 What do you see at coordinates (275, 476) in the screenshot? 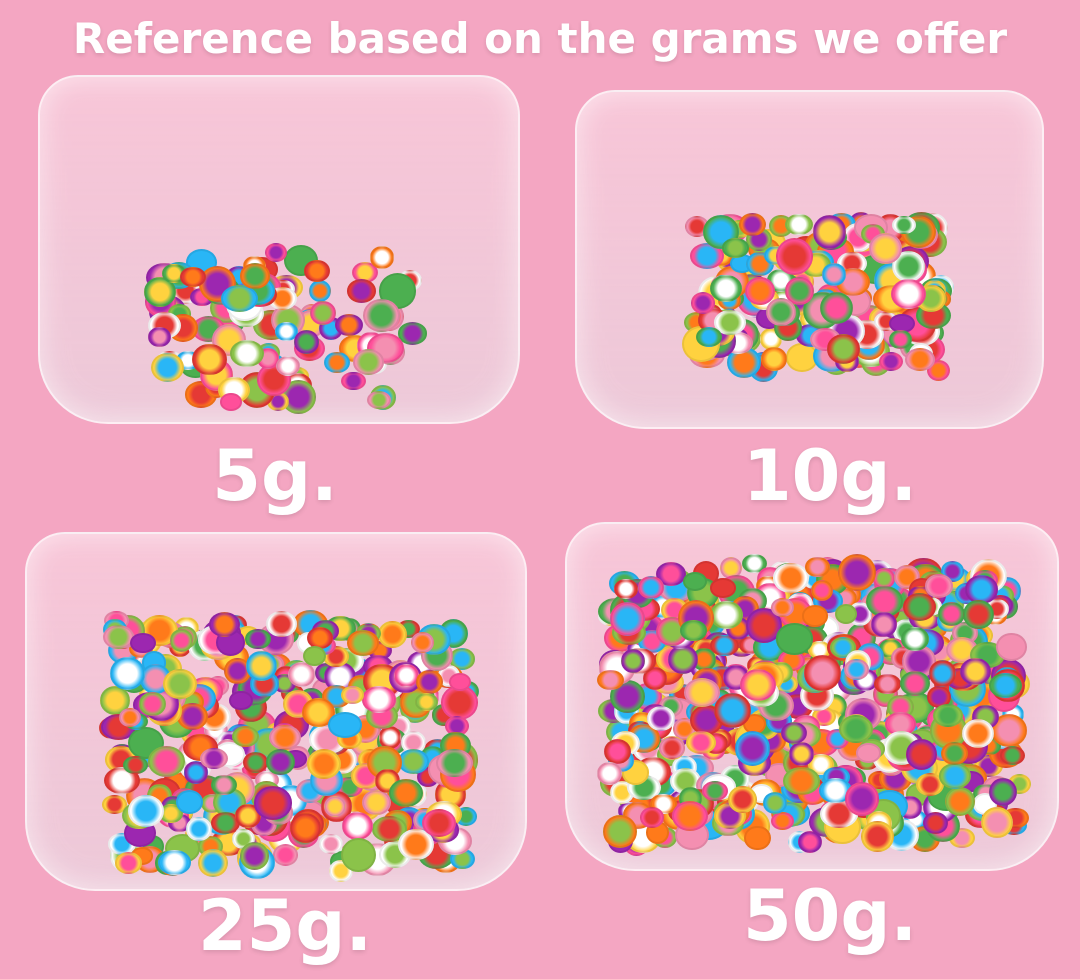
I see `weight-label-5g: 5g.` at bounding box center [275, 476].